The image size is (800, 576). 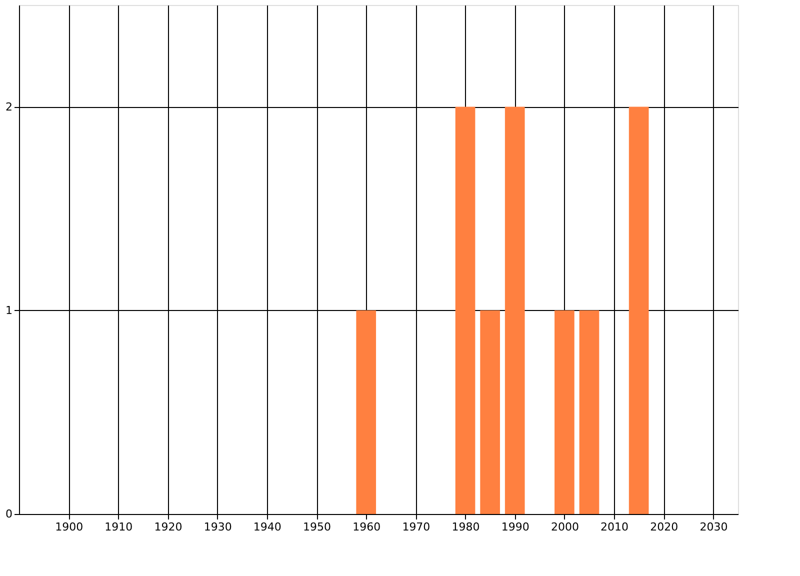 What do you see at coordinates (69, 527) in the screenshot?
I see `x-tick-label: 1900` at bounding box center [69, 527].